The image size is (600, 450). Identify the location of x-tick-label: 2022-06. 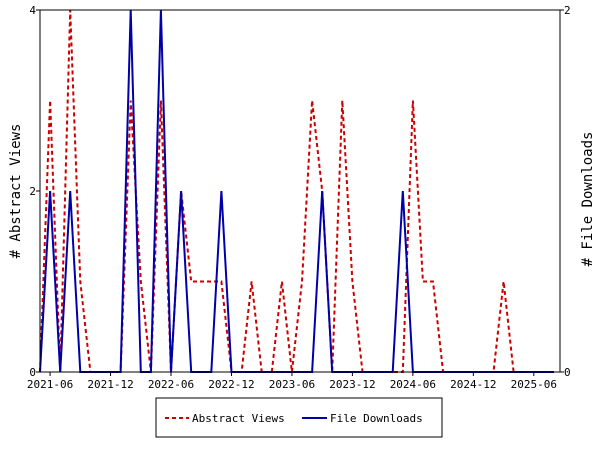
(171, 384).